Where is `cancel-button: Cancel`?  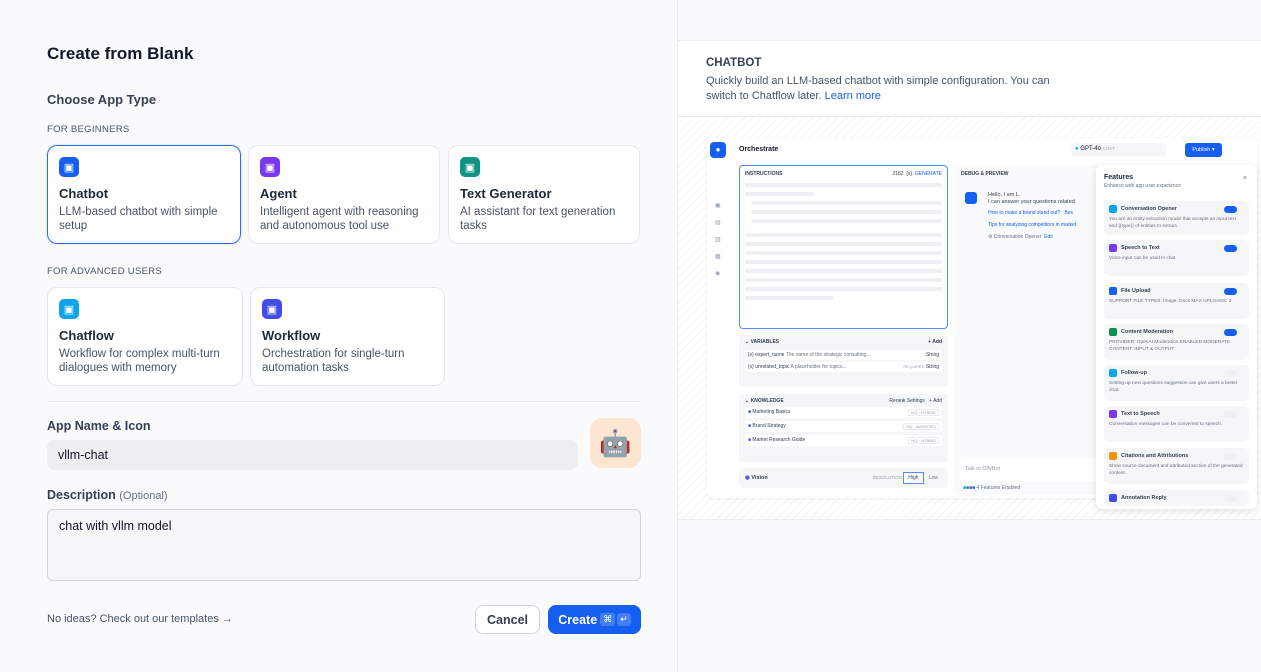
cancel-button: Cancel is located at coordinates (507, 619).